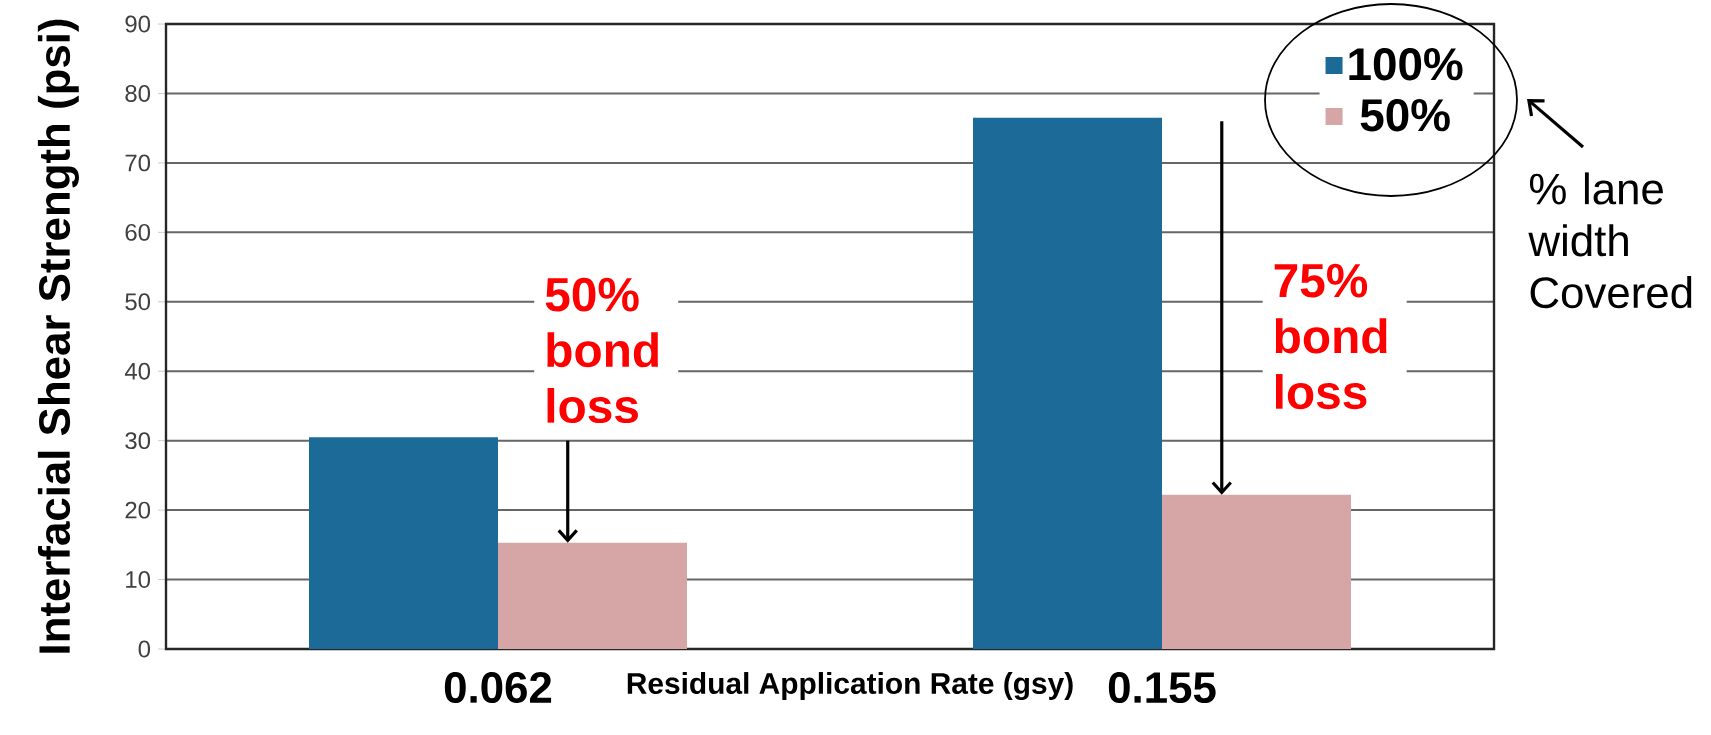 The width and height of the screenshot is (1711, 735). Describe the element at coordinates (138, 24) in the screenshot. I see `y-tick-label: 90` at that location.